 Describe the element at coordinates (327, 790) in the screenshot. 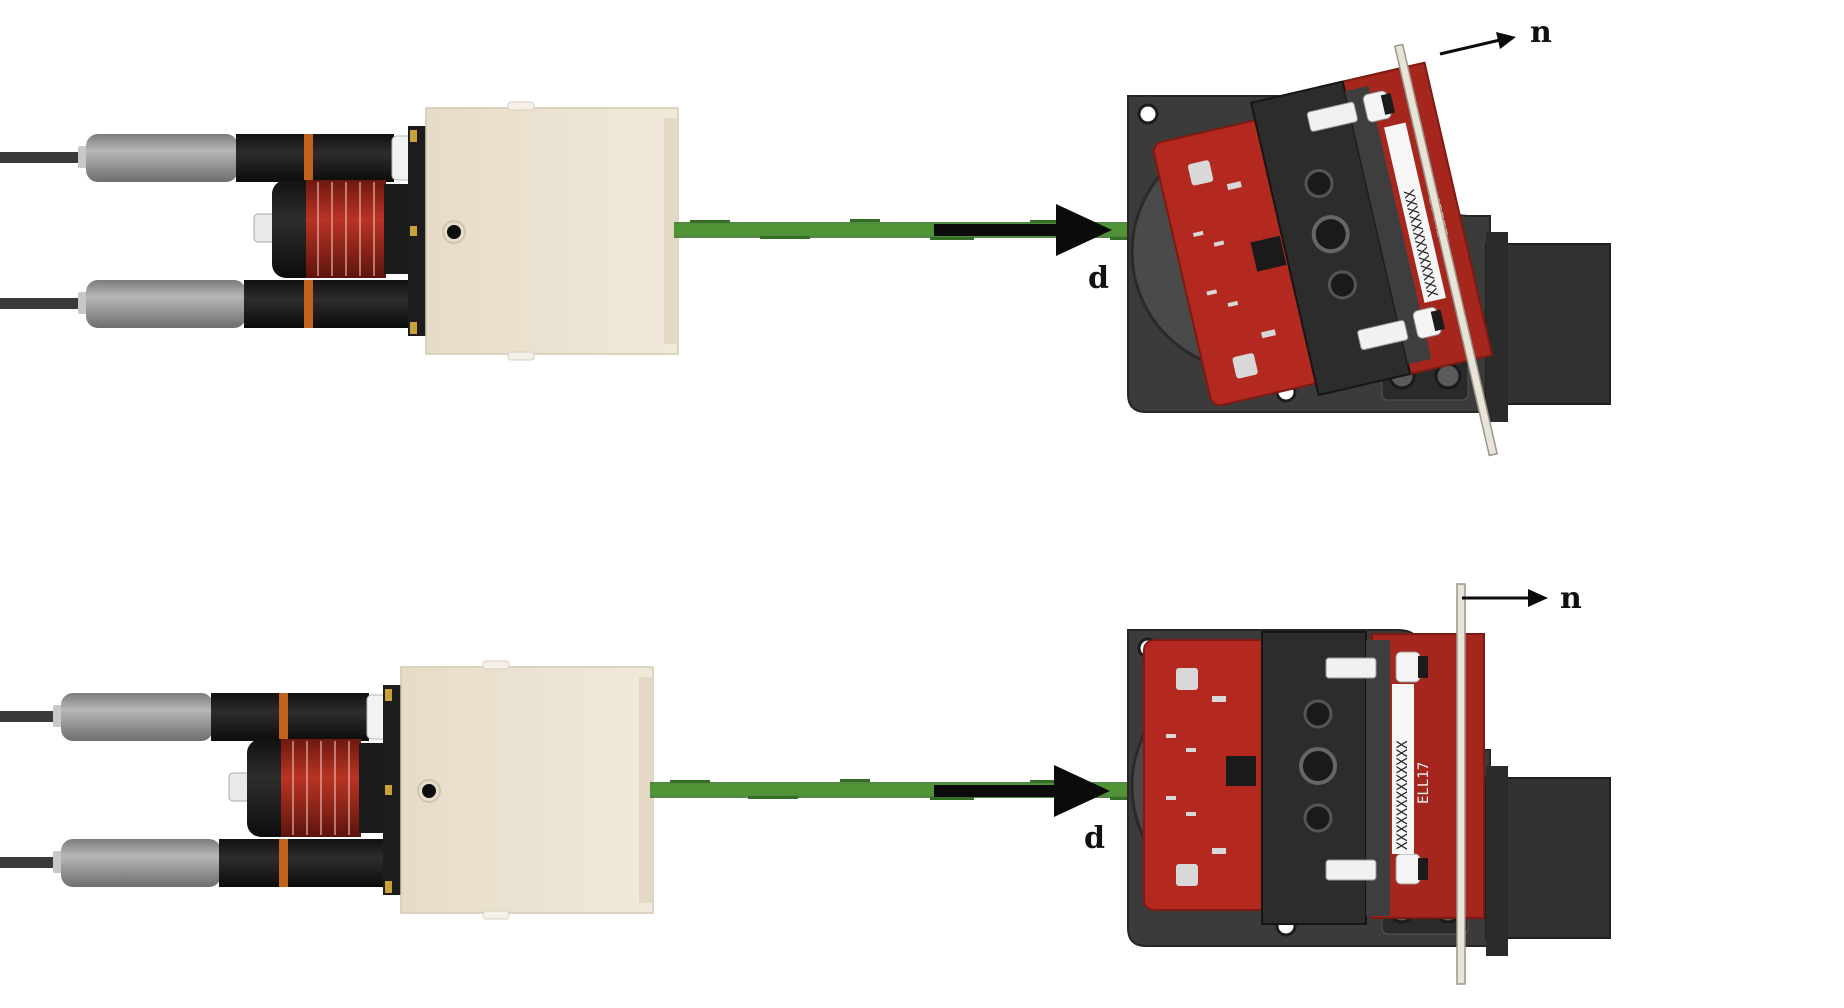

I see `bottom-light-source` at that location.